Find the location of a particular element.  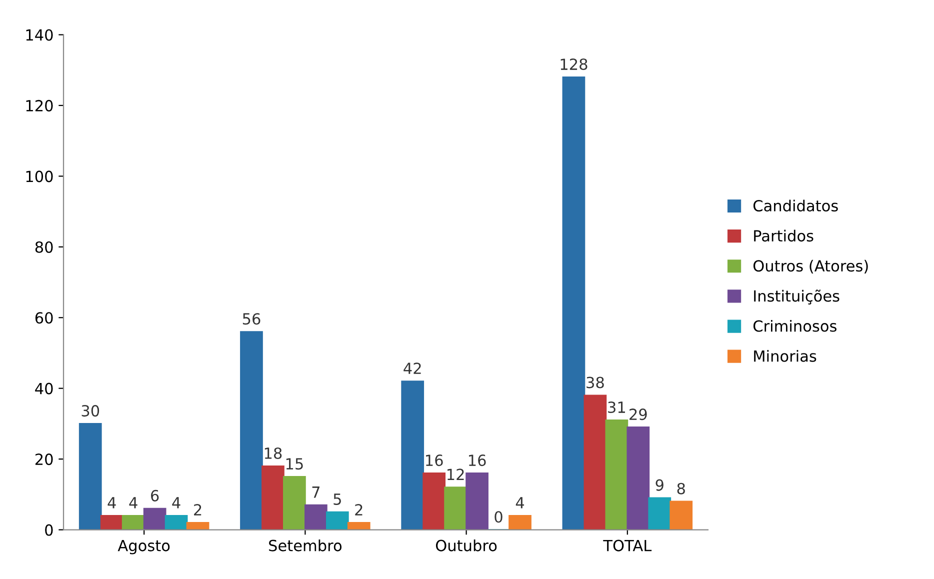

data-label: 0 is located at coordinates (498, 517).